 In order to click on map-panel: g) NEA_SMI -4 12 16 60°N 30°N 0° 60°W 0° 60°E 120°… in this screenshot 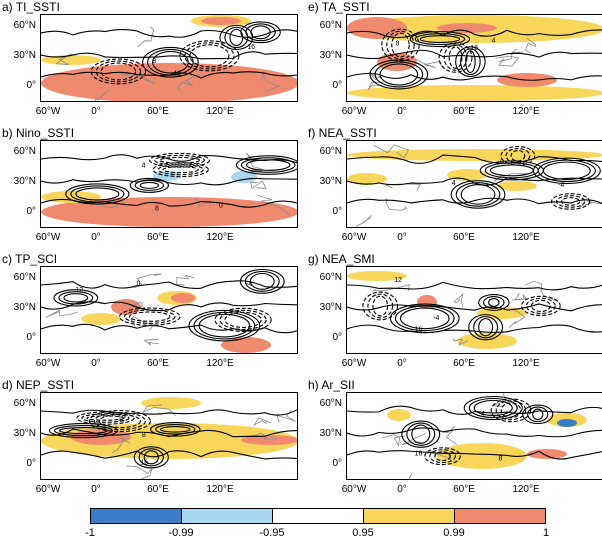, I will do `click(454, 315)`.